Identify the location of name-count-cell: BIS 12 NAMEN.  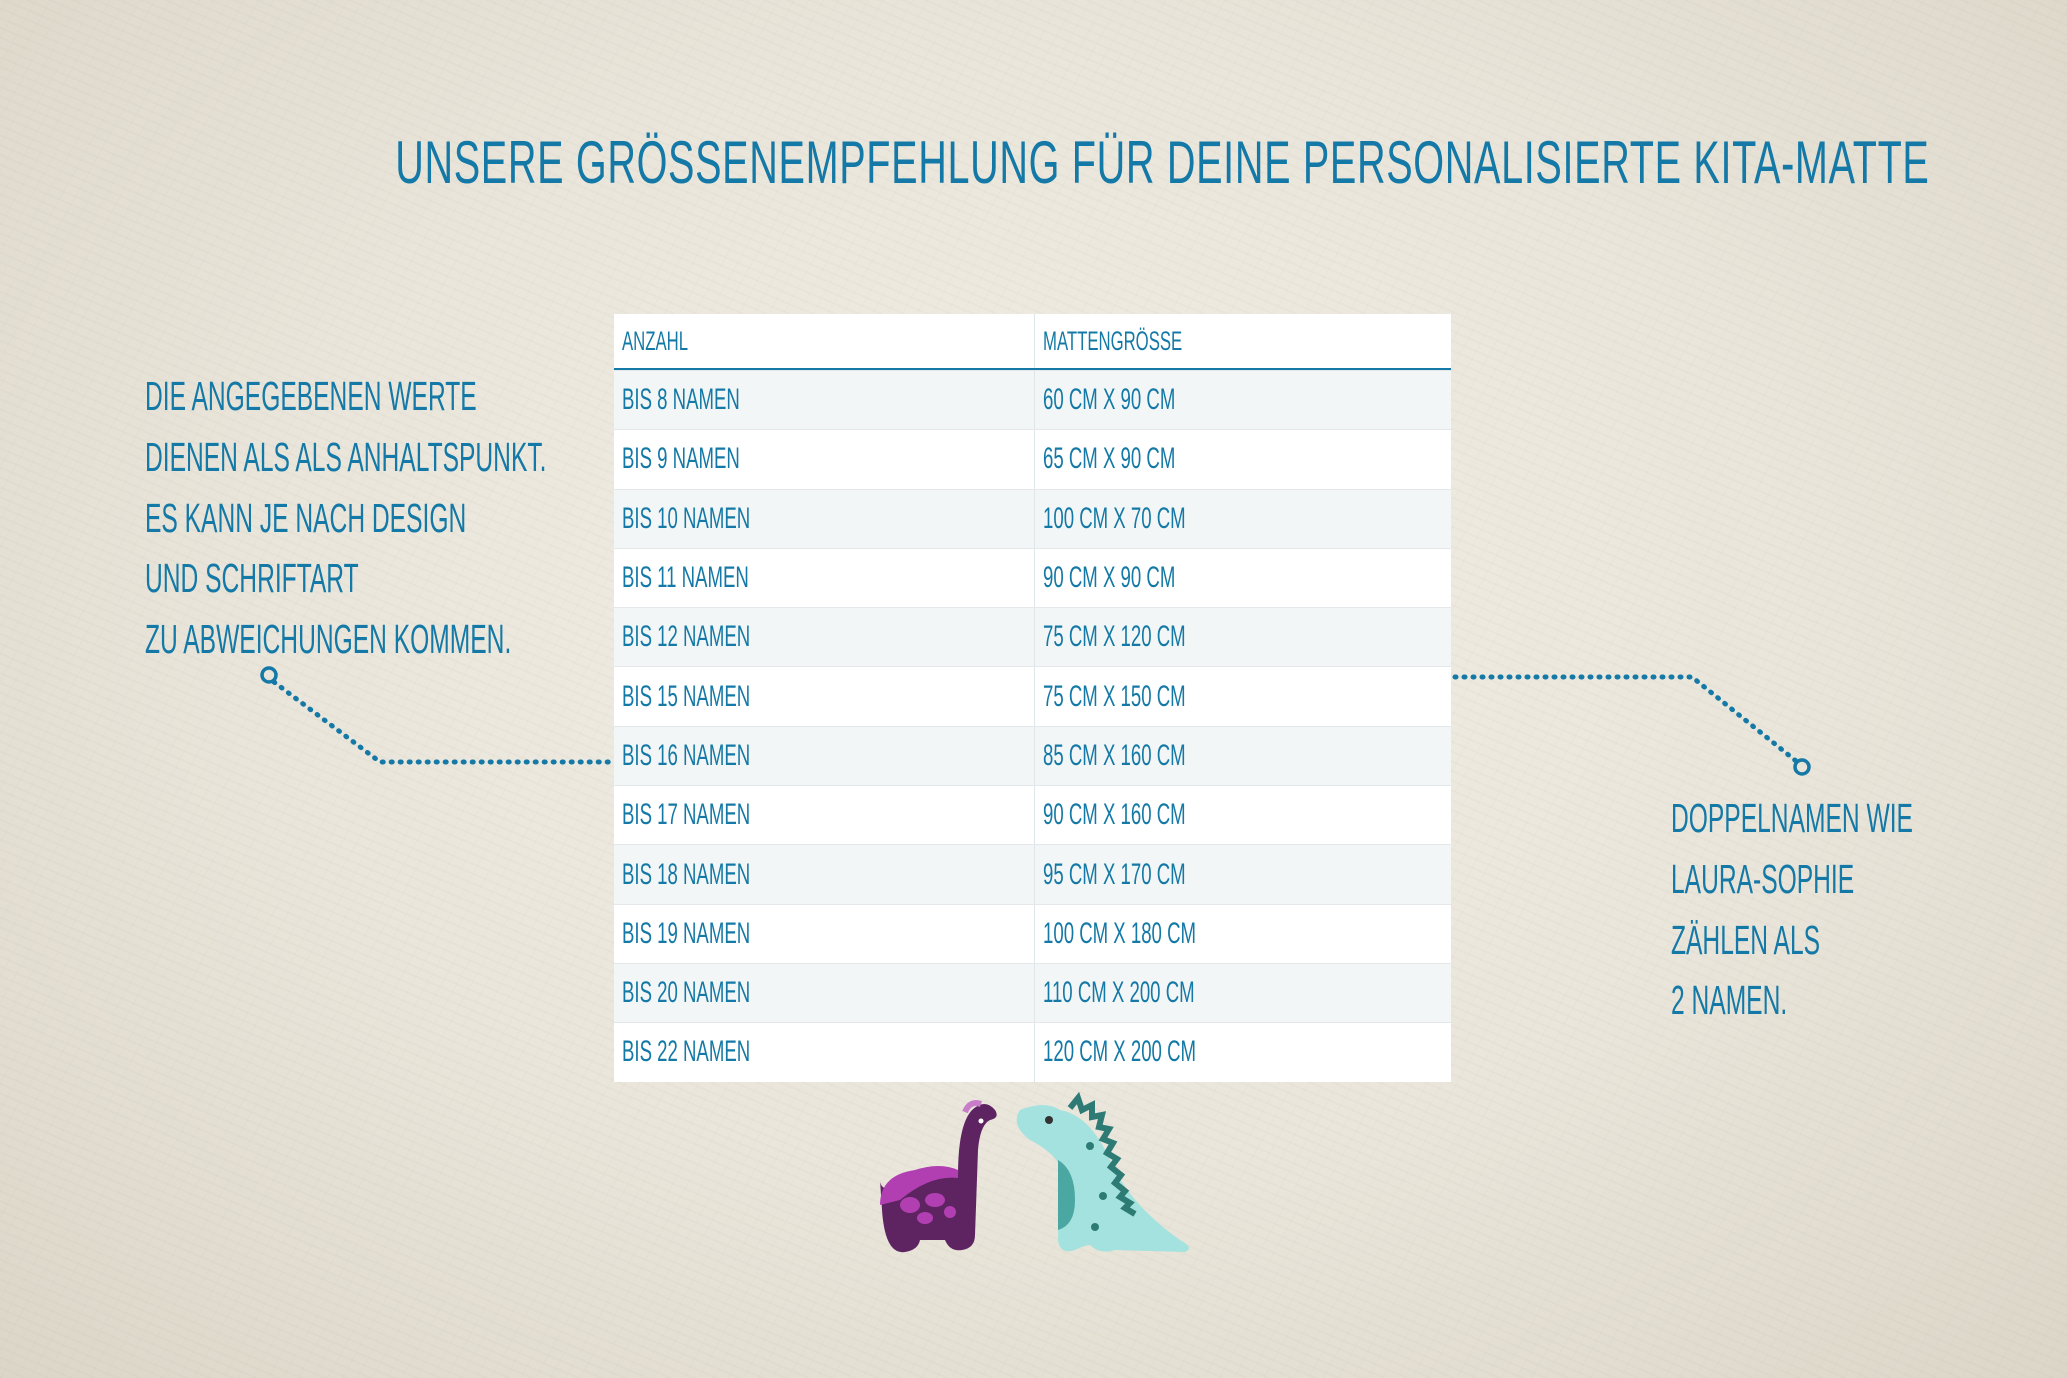
(686, 637).